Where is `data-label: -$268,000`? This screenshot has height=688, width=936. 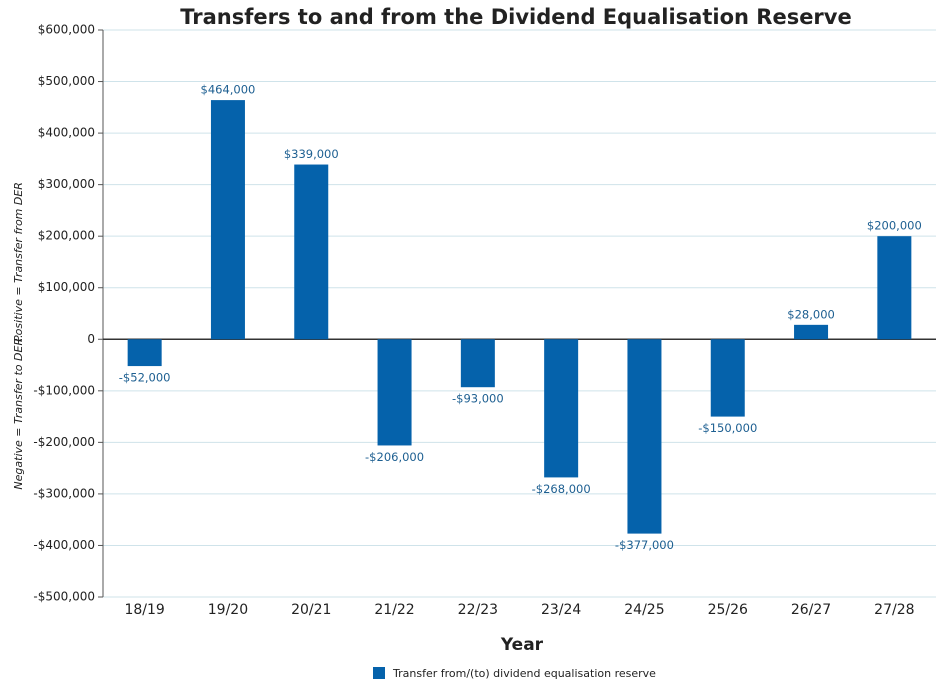
data-label: -$268,000 is located at coordinates (561, 489).